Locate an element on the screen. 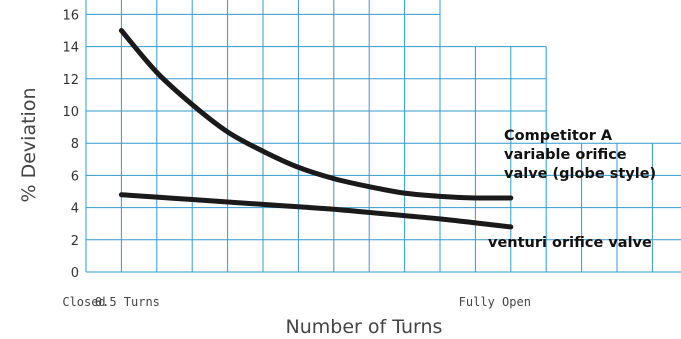 The height and width of the screenshot is (339, 681). venturi-annotation-line-1: venturi orifice valve is located at coordinates (570, 243).